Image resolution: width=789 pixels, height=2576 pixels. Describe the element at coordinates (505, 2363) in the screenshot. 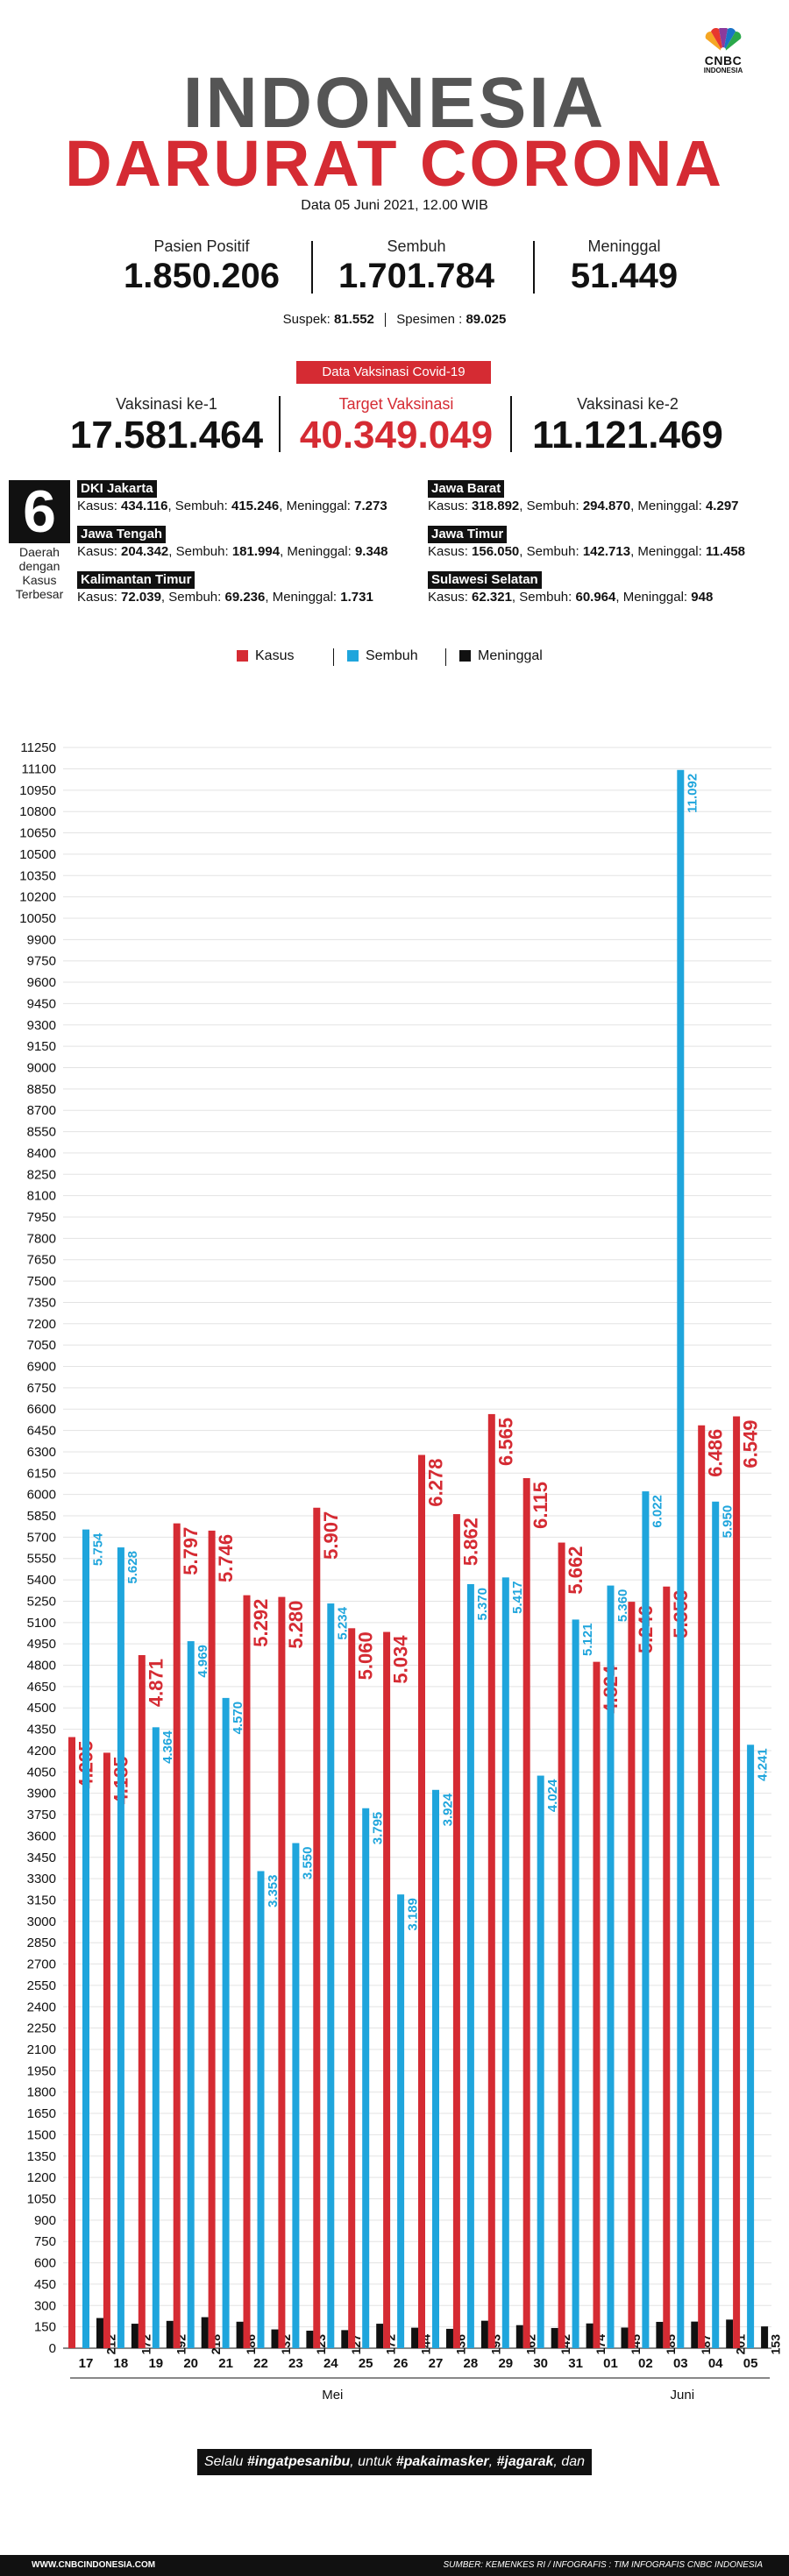

I see `x-tick-label: 29` at that location.